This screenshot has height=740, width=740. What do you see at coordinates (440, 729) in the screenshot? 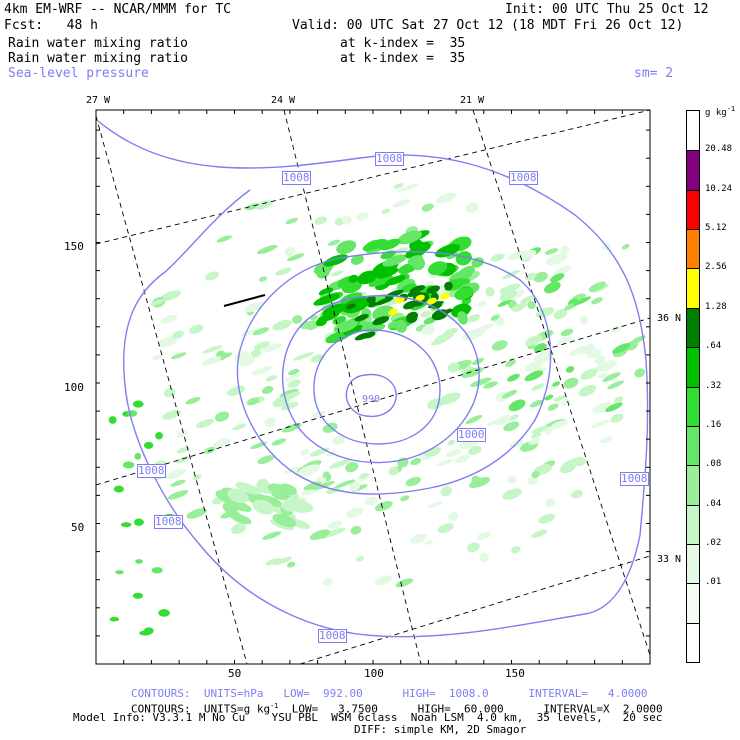
I see `model-info-diffusion: DIFF: simple KM, 2D Smagor` at bounding box center [440, 729].